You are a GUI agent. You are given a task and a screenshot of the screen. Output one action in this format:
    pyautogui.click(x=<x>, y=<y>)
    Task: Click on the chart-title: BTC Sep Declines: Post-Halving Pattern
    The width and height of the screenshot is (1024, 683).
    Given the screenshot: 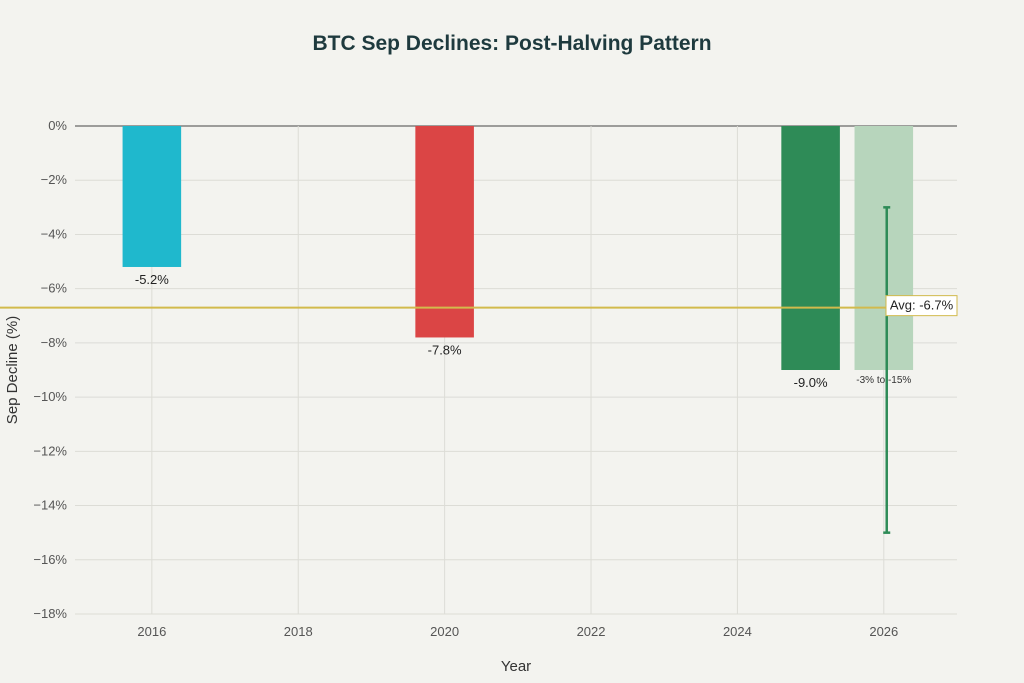 What is the action you would take?
    pyautogui.click(x=511, y=43)
    